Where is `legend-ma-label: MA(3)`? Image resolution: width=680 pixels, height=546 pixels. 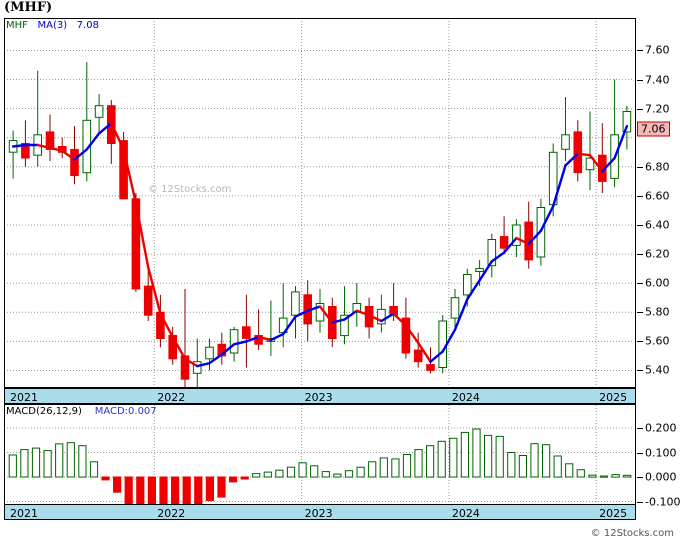 legend-ma-label: MA(3) is located at coordinates (52, 25).